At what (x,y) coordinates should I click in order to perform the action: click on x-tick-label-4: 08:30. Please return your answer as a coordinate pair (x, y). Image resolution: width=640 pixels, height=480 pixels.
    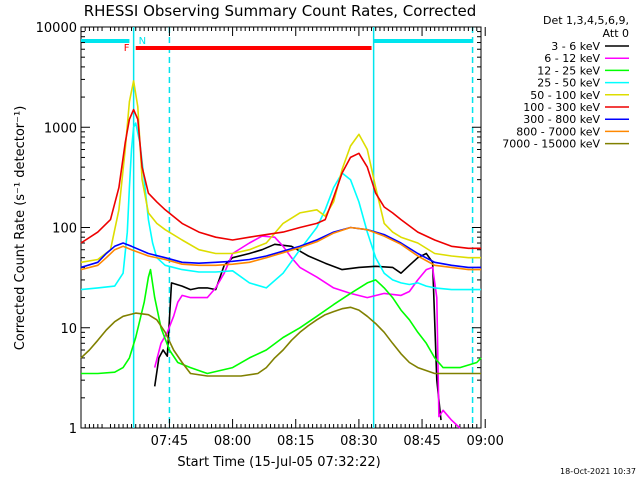
    Looking at the image, I should click on (358, 441).